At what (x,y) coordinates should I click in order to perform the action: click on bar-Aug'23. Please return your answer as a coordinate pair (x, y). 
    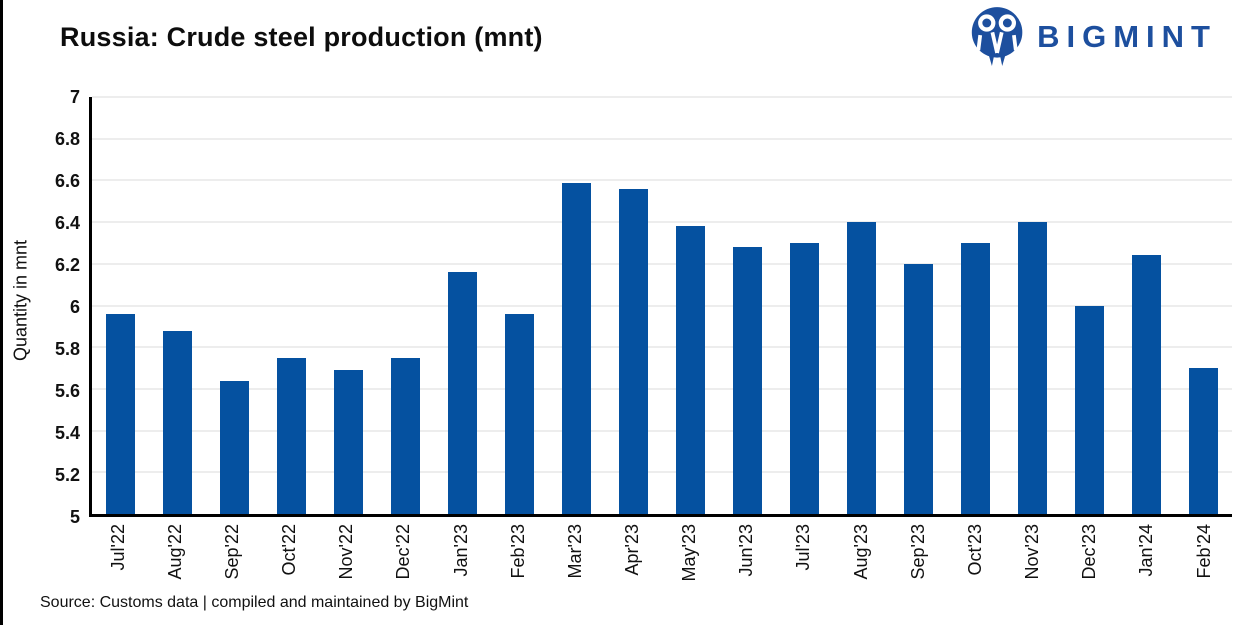
    Looking at the image, I should click on (861, 368).